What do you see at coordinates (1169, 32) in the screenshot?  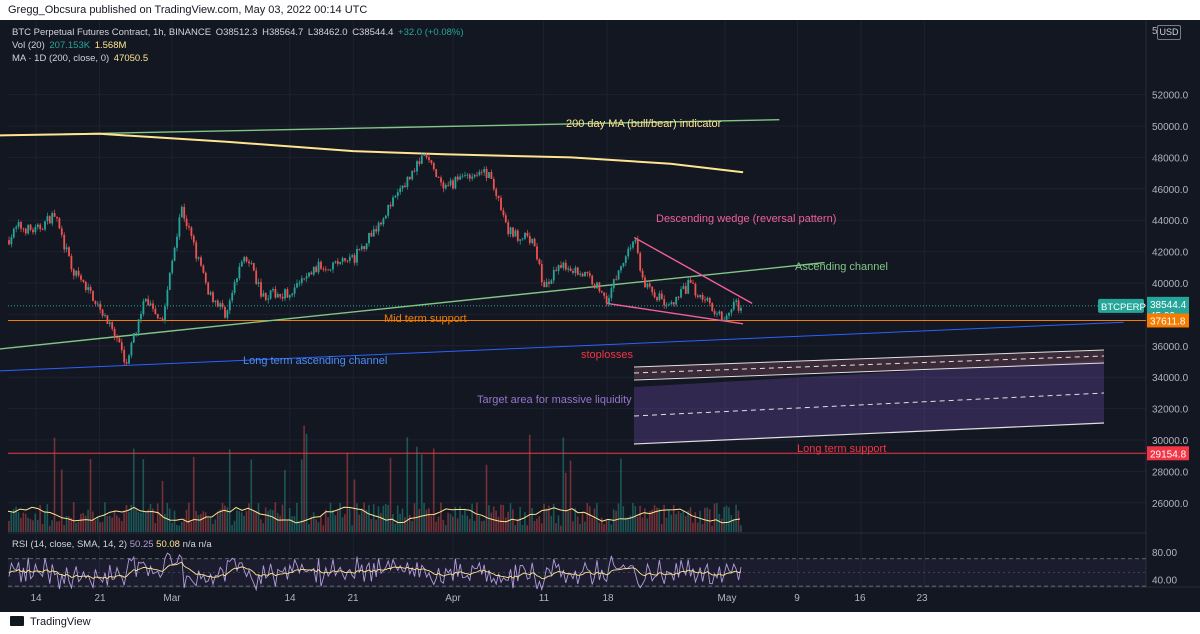 I see `currency-button: USD` at bounding box center [1169, 32].